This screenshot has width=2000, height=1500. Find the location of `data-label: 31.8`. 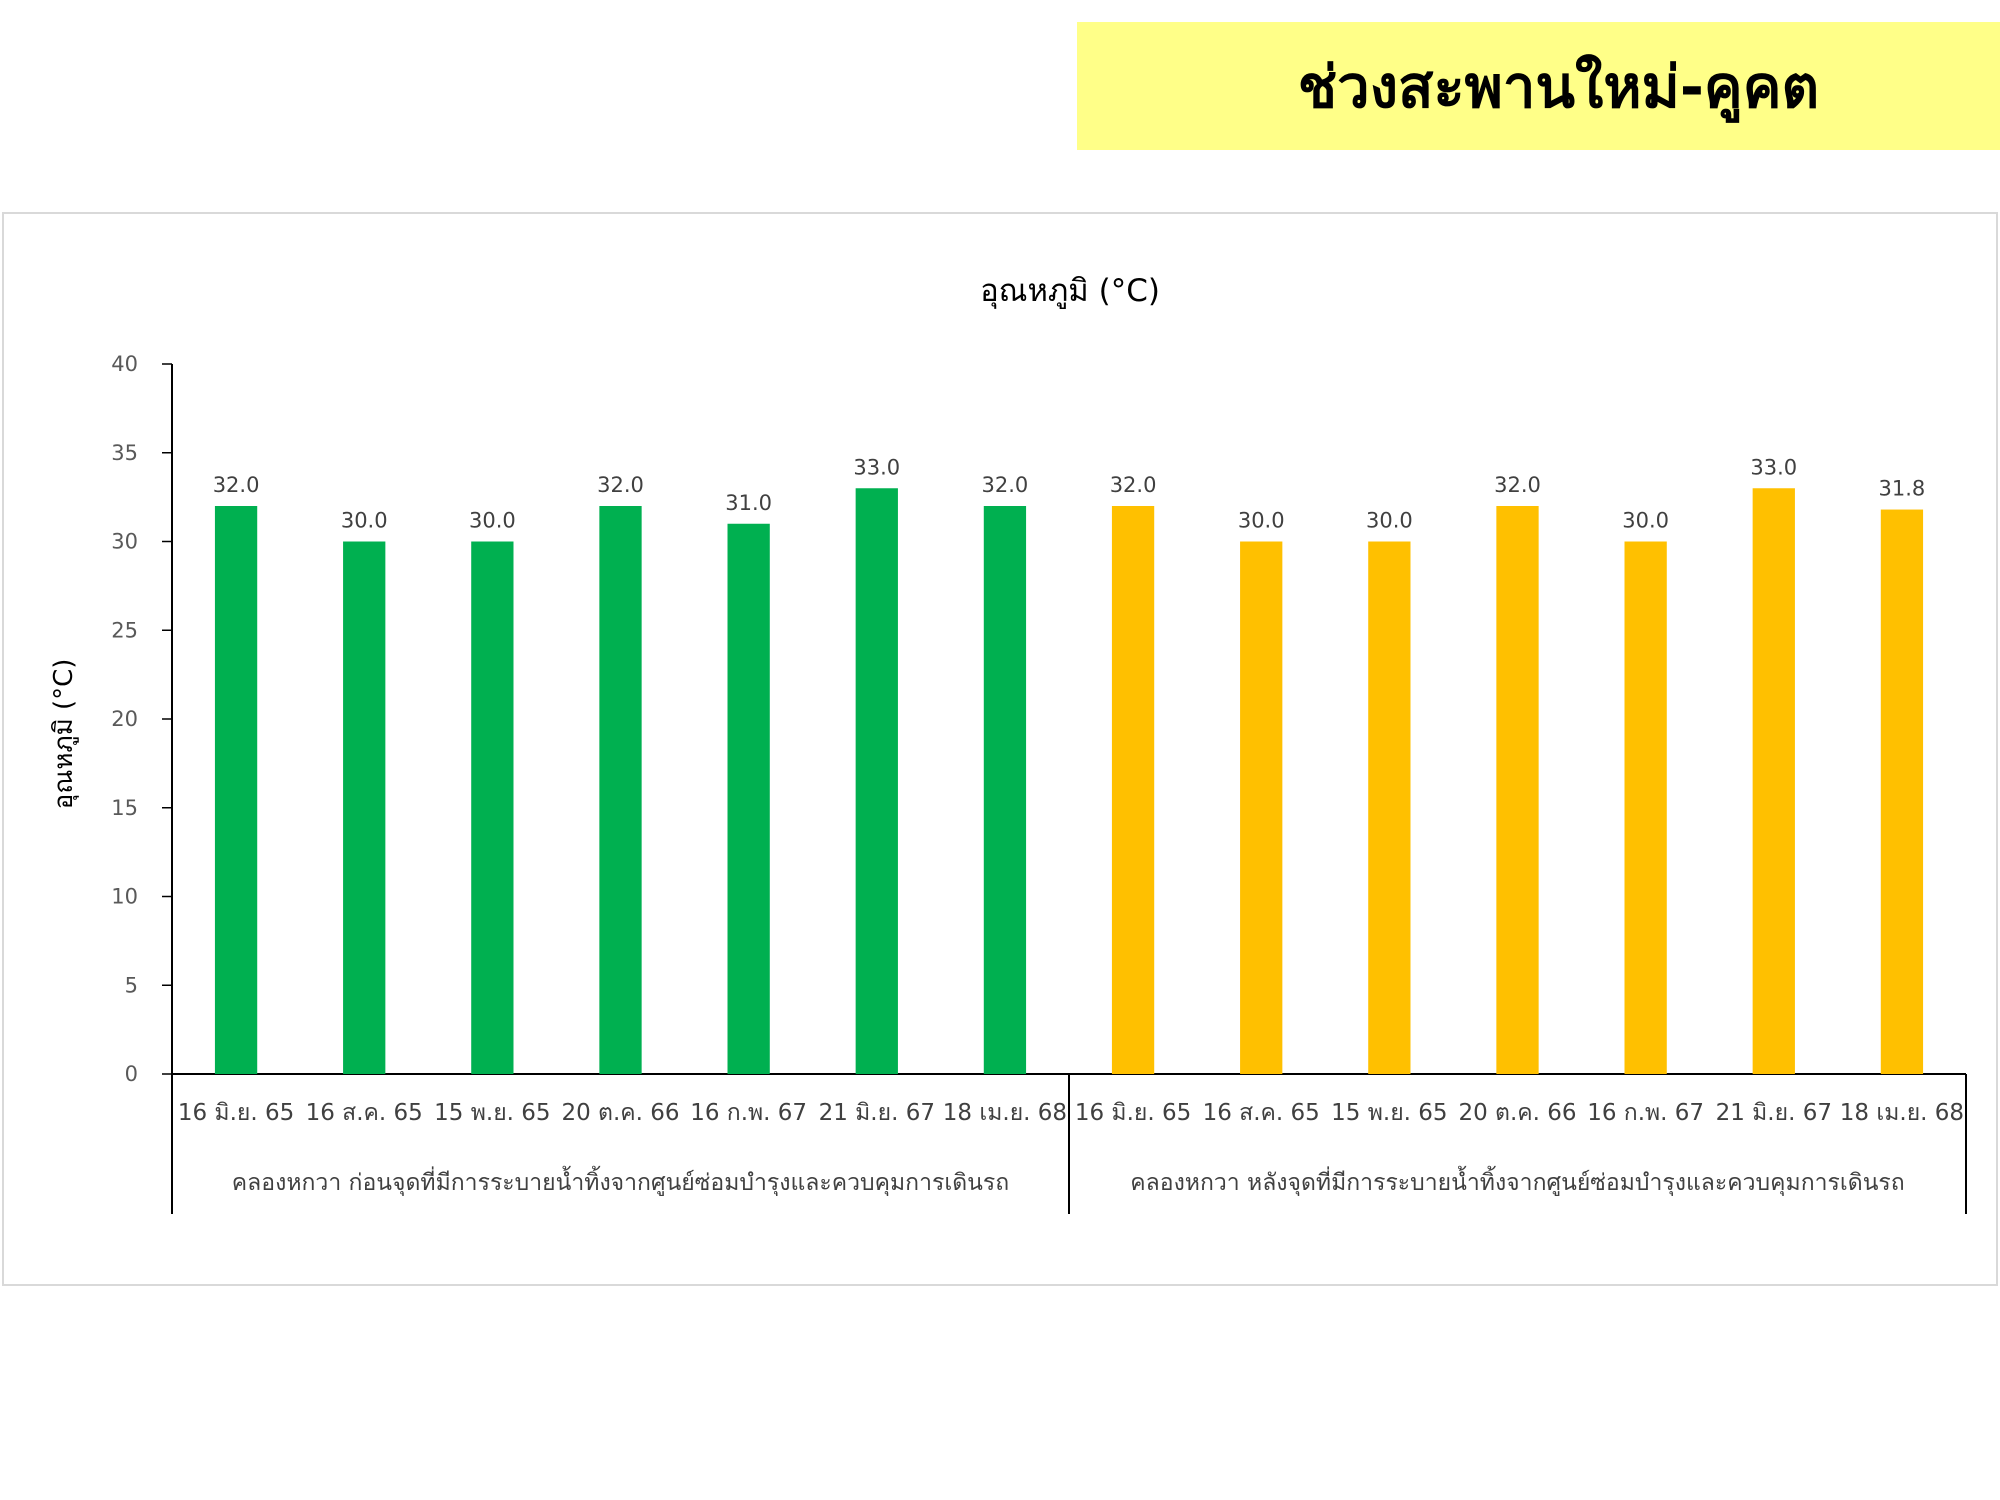

data-label: 31.8 is located at coordinates (1902, 489).